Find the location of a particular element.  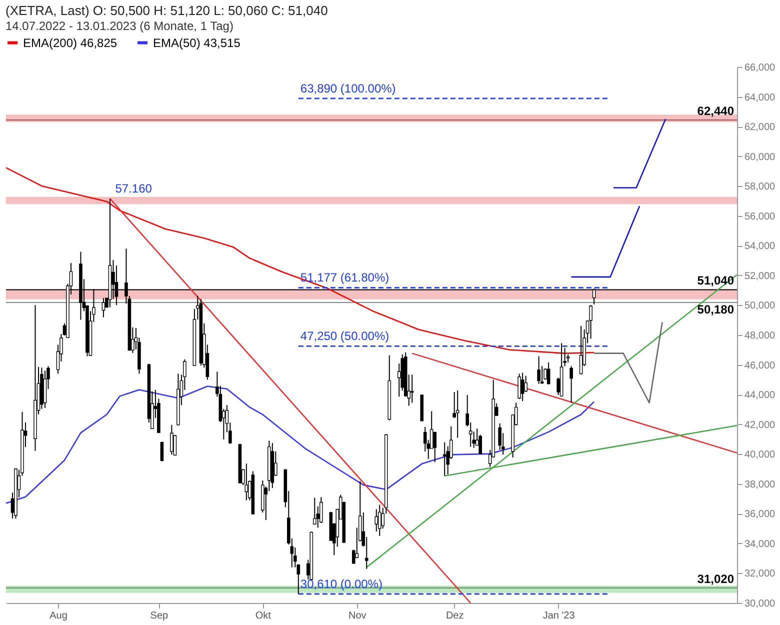

y-tick-label: 58,000 is located at coordinates (760, 187).